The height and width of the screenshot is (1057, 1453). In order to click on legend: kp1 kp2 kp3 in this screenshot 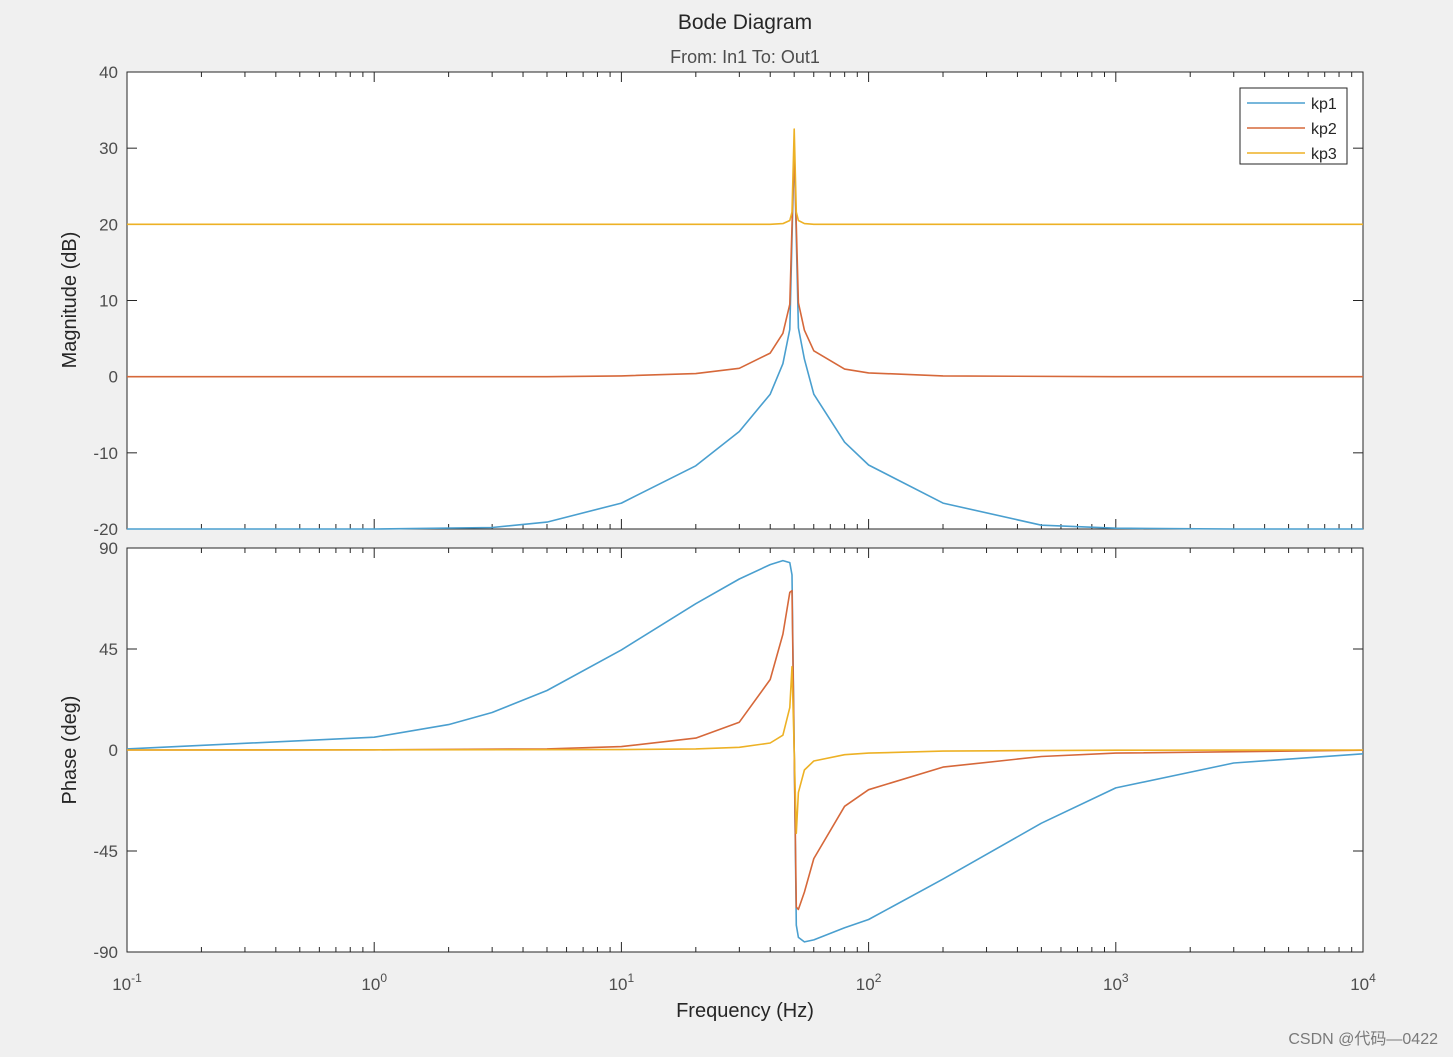, I will do `click(1293, 126)`.